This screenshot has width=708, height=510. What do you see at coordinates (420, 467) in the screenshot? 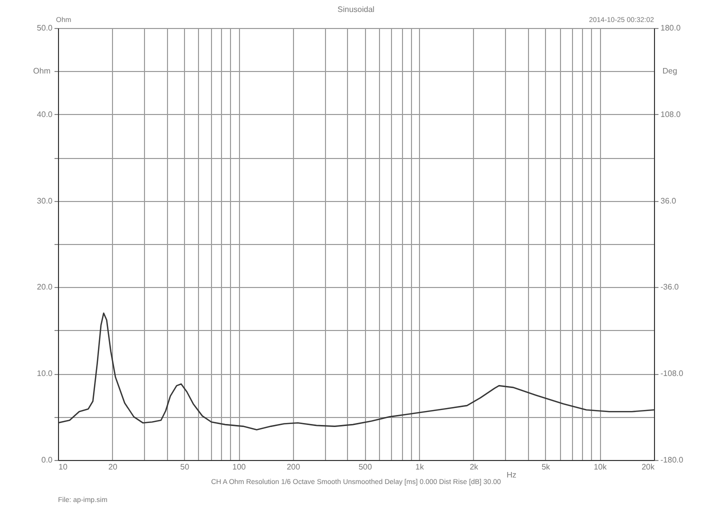
I see `x-tick-label: 1k` at bounding box center [420, 467].